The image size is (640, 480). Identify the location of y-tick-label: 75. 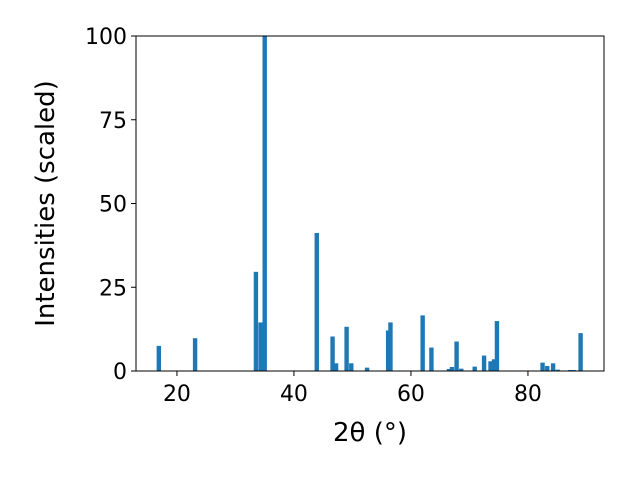
(113, 121).